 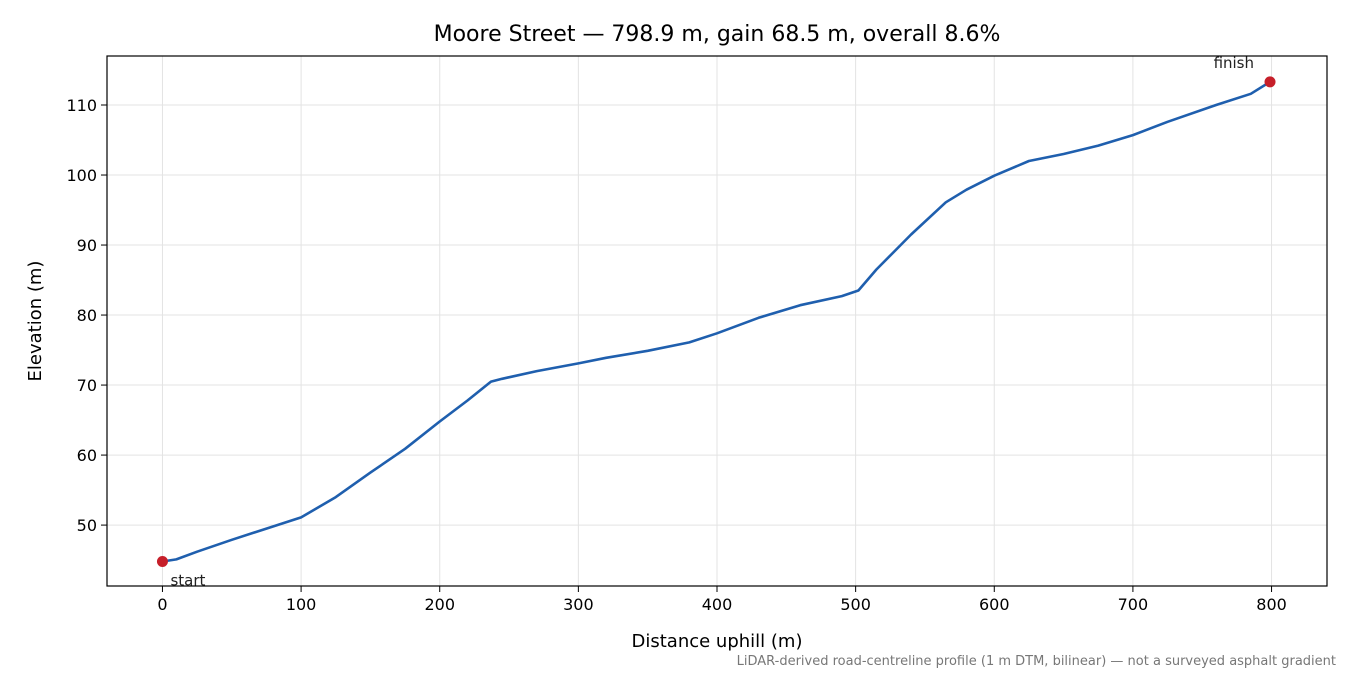 What do you see at coordinates (87, 525) in the screenshot?
I see `y-tick-label: 50` at bounding box center [87, 525].